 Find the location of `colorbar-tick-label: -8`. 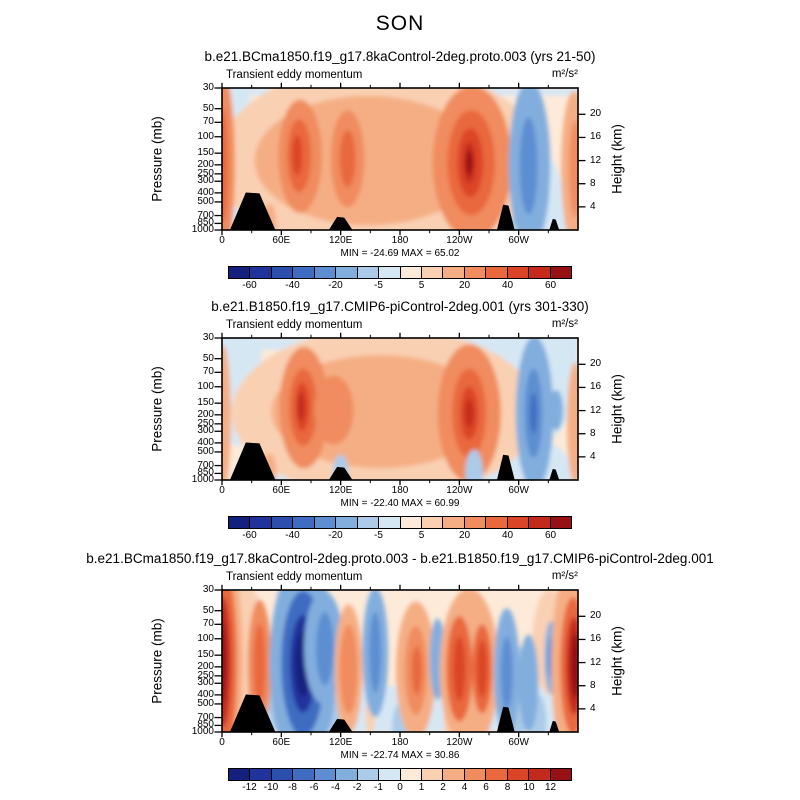

colorbar-tick-label: -8 is located at coordinates (292, 787).